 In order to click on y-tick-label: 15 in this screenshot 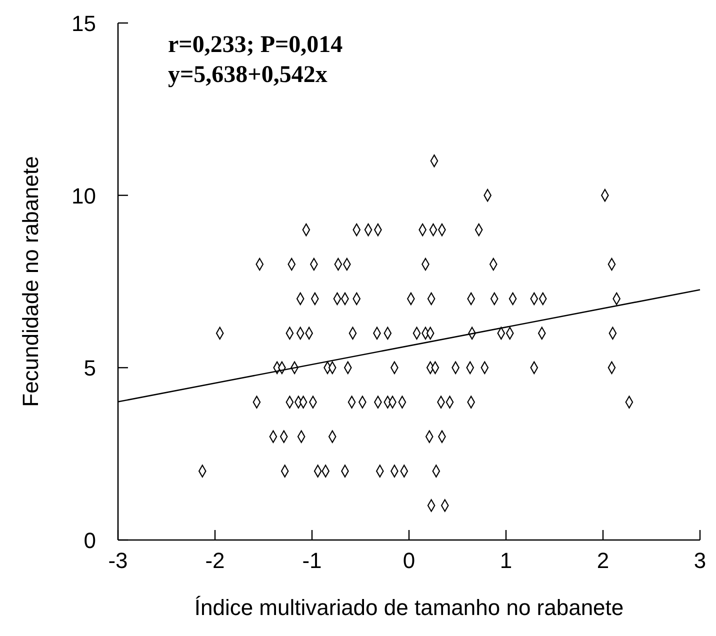, I will do `click(84, 23)`.